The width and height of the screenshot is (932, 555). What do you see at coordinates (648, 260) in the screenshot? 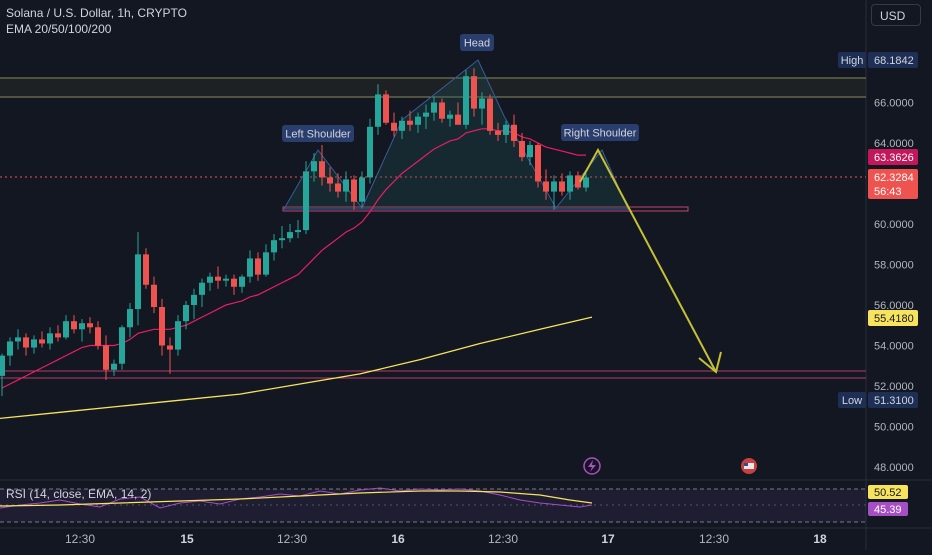
I see `projection-arrow` at bounding box center [648, 260].